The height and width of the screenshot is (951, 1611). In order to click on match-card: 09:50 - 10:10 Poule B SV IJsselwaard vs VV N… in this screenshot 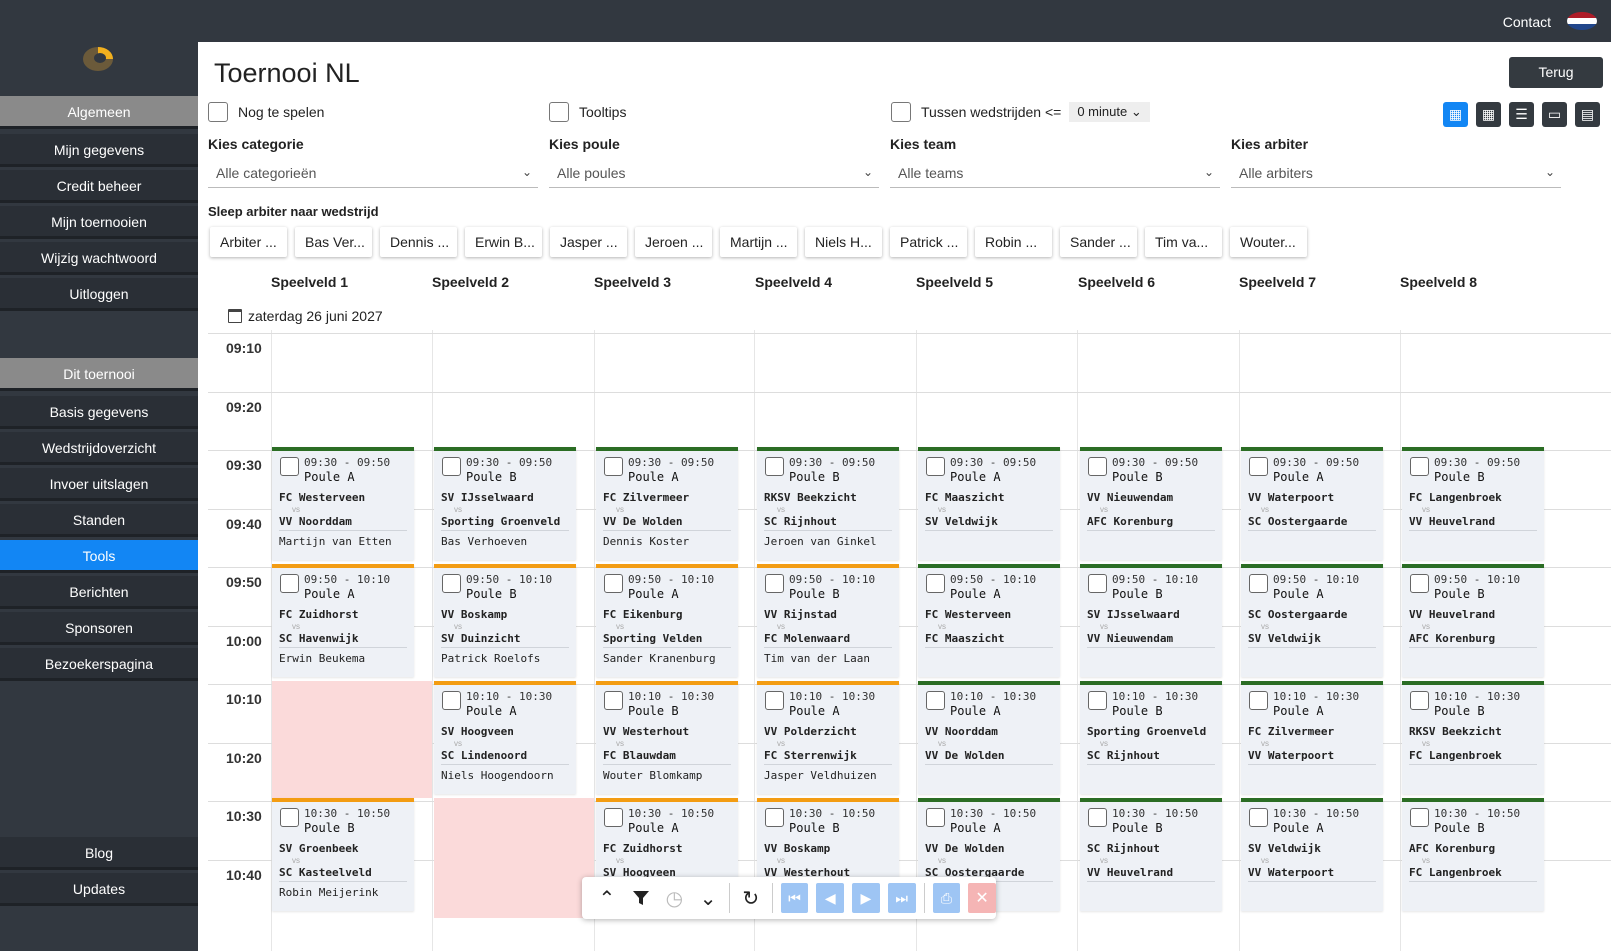, I will do `click(1151, 620)`.